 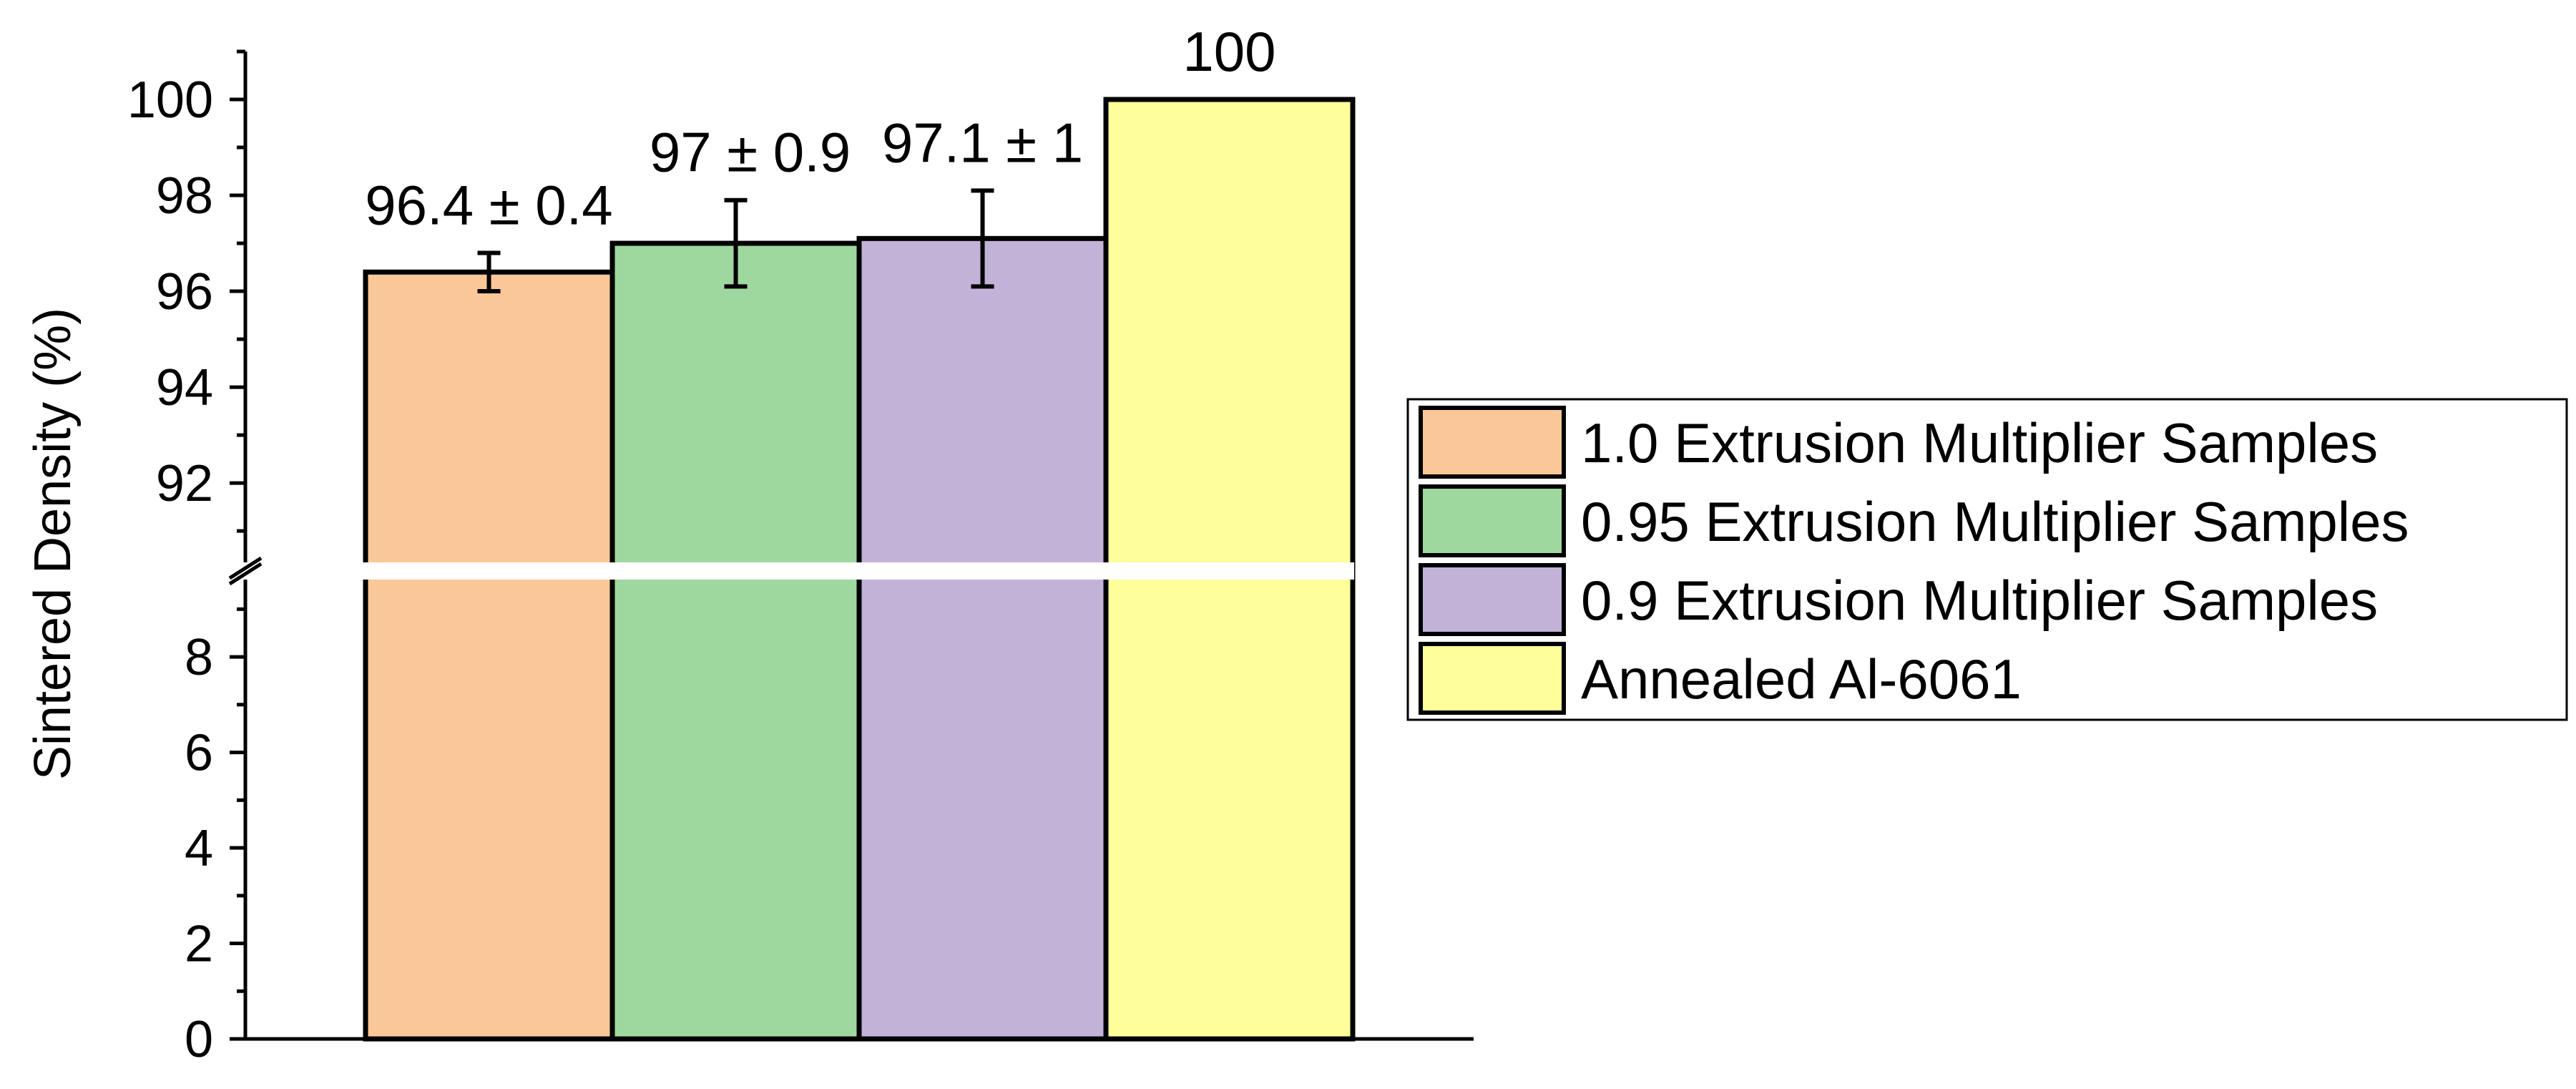 What do you see at coordinates (184, 292) in the screenshot?
I see `y-tick-label: 96` at bounding box center [184, 292].